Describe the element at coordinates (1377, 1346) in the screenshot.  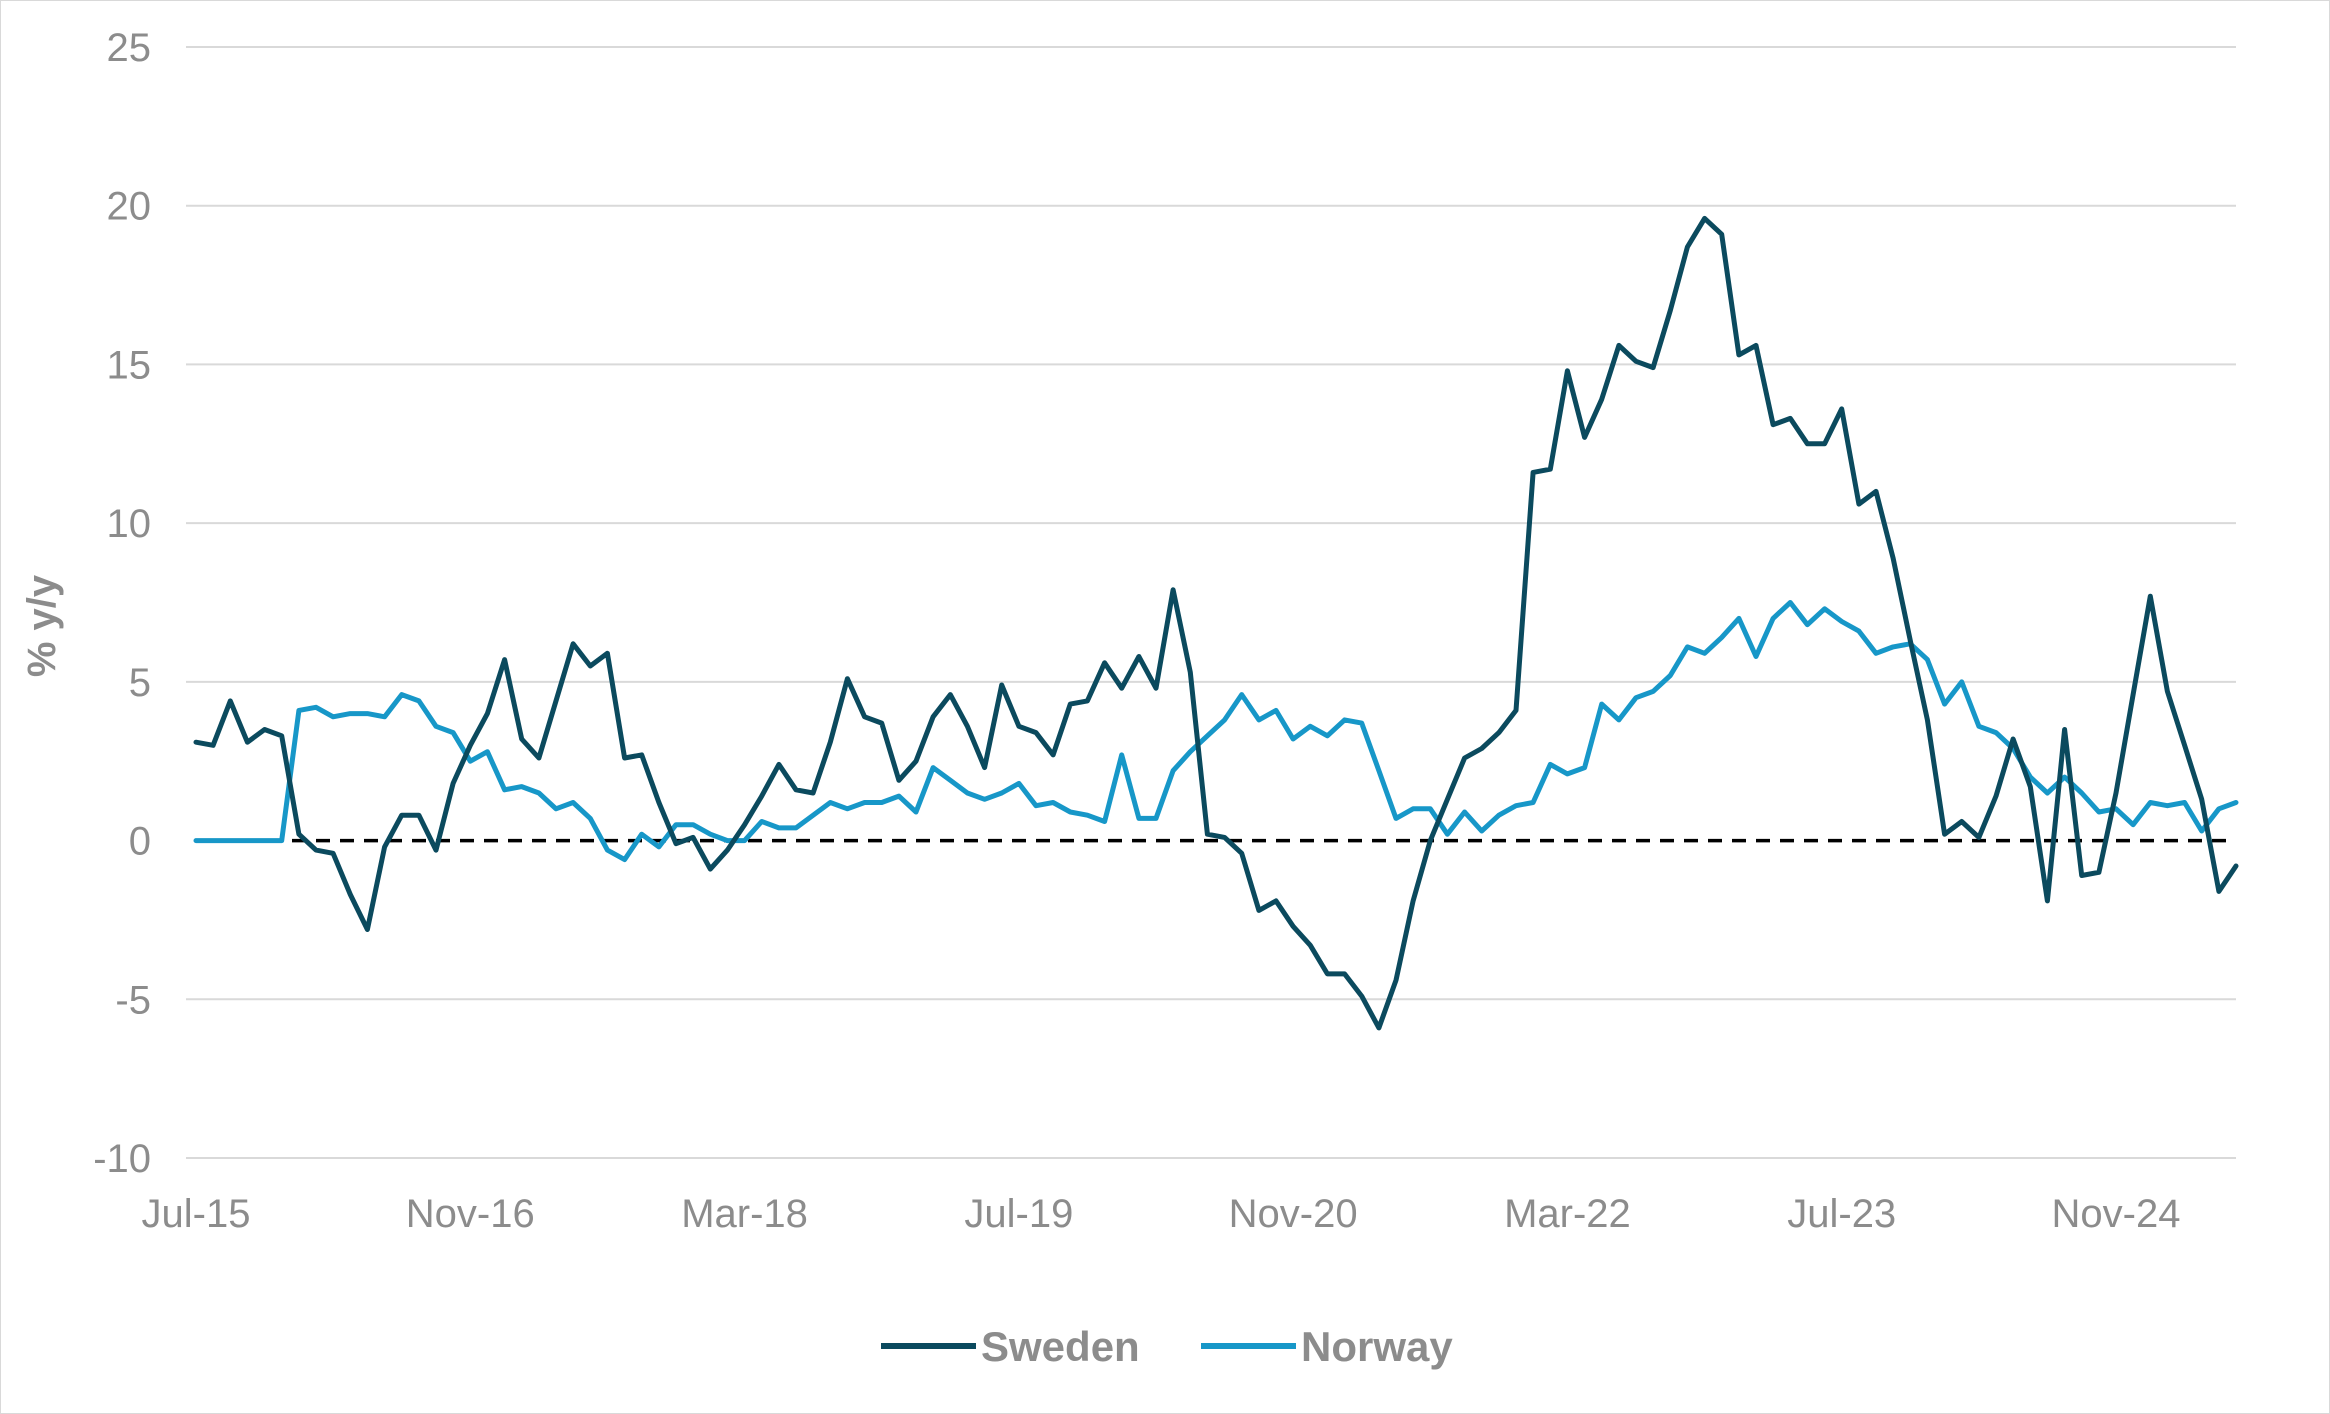
I see `legend-label-norway: Norway` at that location.